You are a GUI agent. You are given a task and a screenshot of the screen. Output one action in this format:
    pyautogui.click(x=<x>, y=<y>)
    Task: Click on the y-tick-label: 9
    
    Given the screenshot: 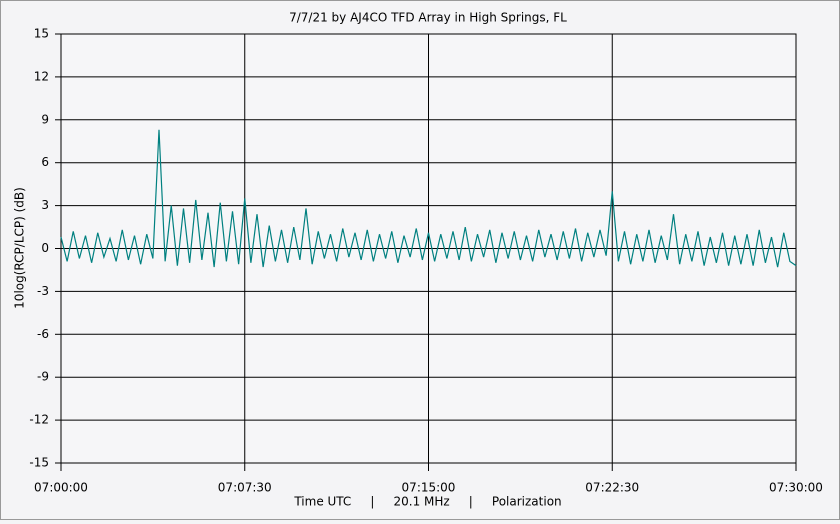 What is the action you would take?
    pyautogui.click(x=45, y=119)
    